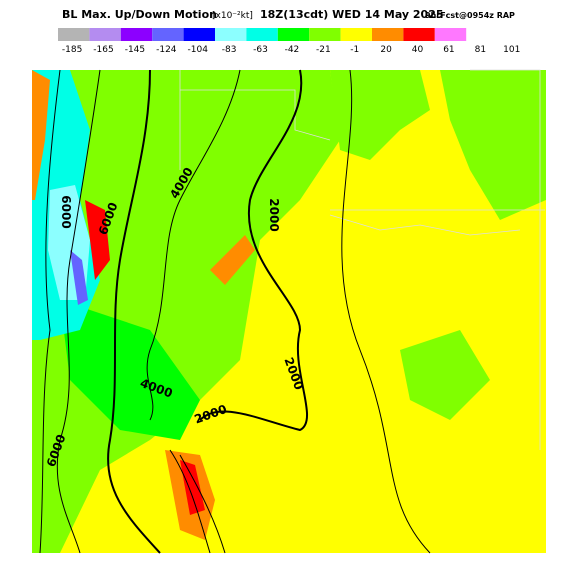 This screenshot has height=579, width=579. Describe the element at coordinates (103, 50) in the screenshot. I see `colorbar-label: -165` at that location.